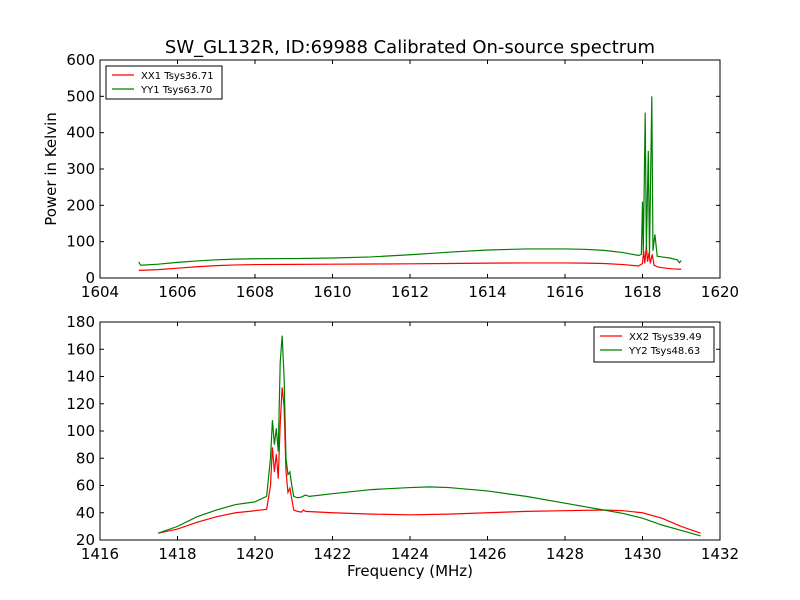 This screenshot has width=800, height=600. Describe the element at coordinates (177, 76) in the screenshot. I see `legend-label-1: XX1 Tsys36.71` at that location.